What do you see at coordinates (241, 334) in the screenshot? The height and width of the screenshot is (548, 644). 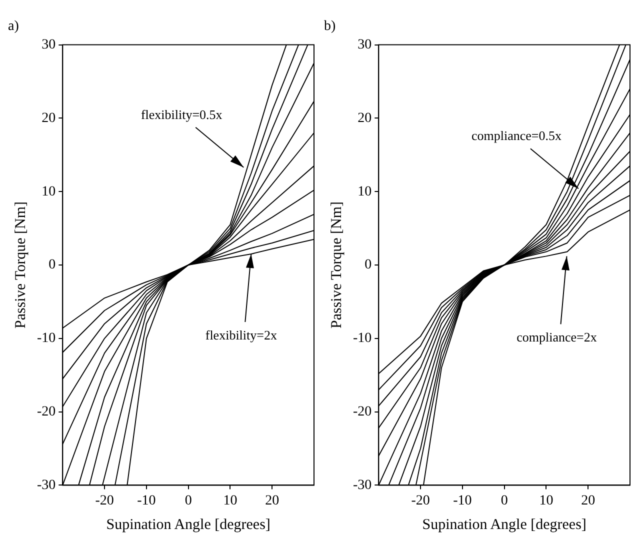 I see `annotation: flexibility=2x` at bounding box center [241, 334].